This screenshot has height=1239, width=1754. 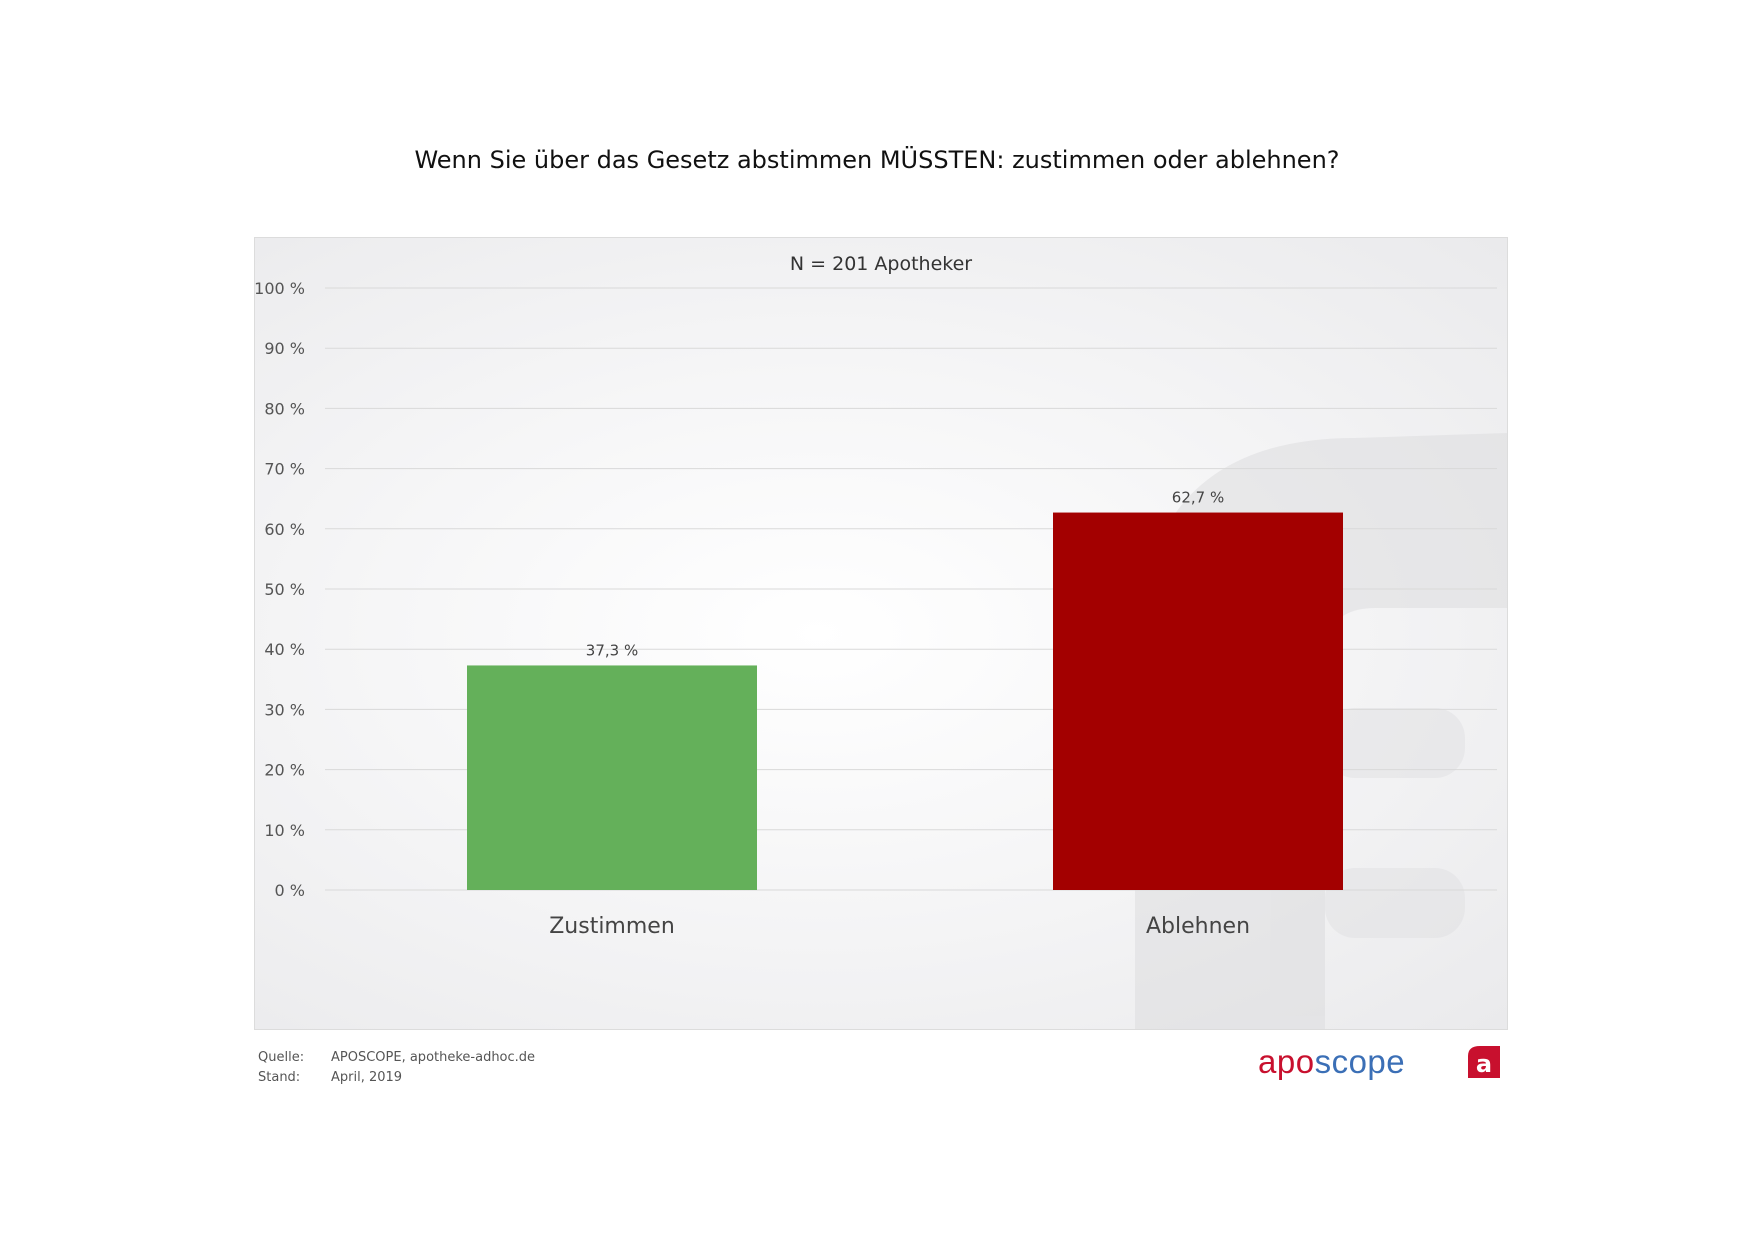 I want to click on x-tick-label: Ablehnen, so click(x=1198, y=926).